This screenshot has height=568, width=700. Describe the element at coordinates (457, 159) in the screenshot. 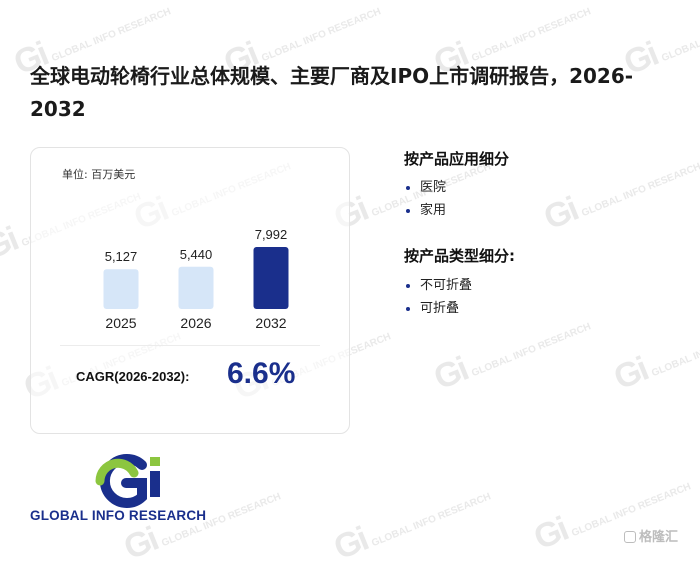

I see `segment-heading-application: 按产品应用细分` at that location.